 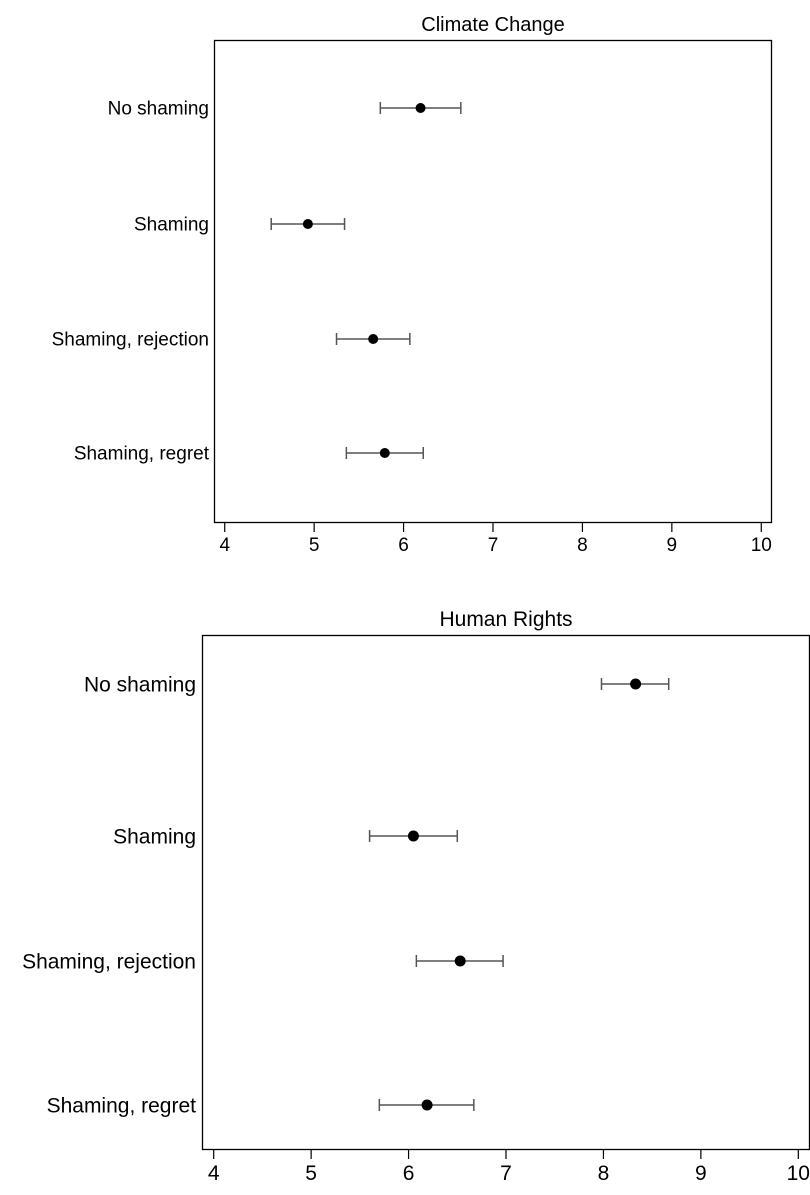 I want to click on chart-title: Human Rights, so click(x=505, y=619).